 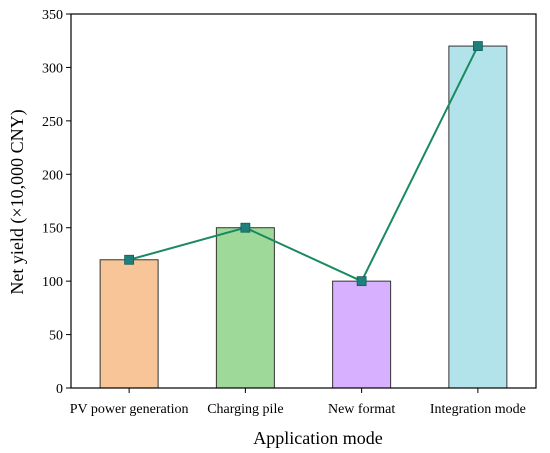 What do you see at coordinates (59, 389) in the screenshot?
I see `y-tick-label-0: 0` at bounding box center [59, 389].